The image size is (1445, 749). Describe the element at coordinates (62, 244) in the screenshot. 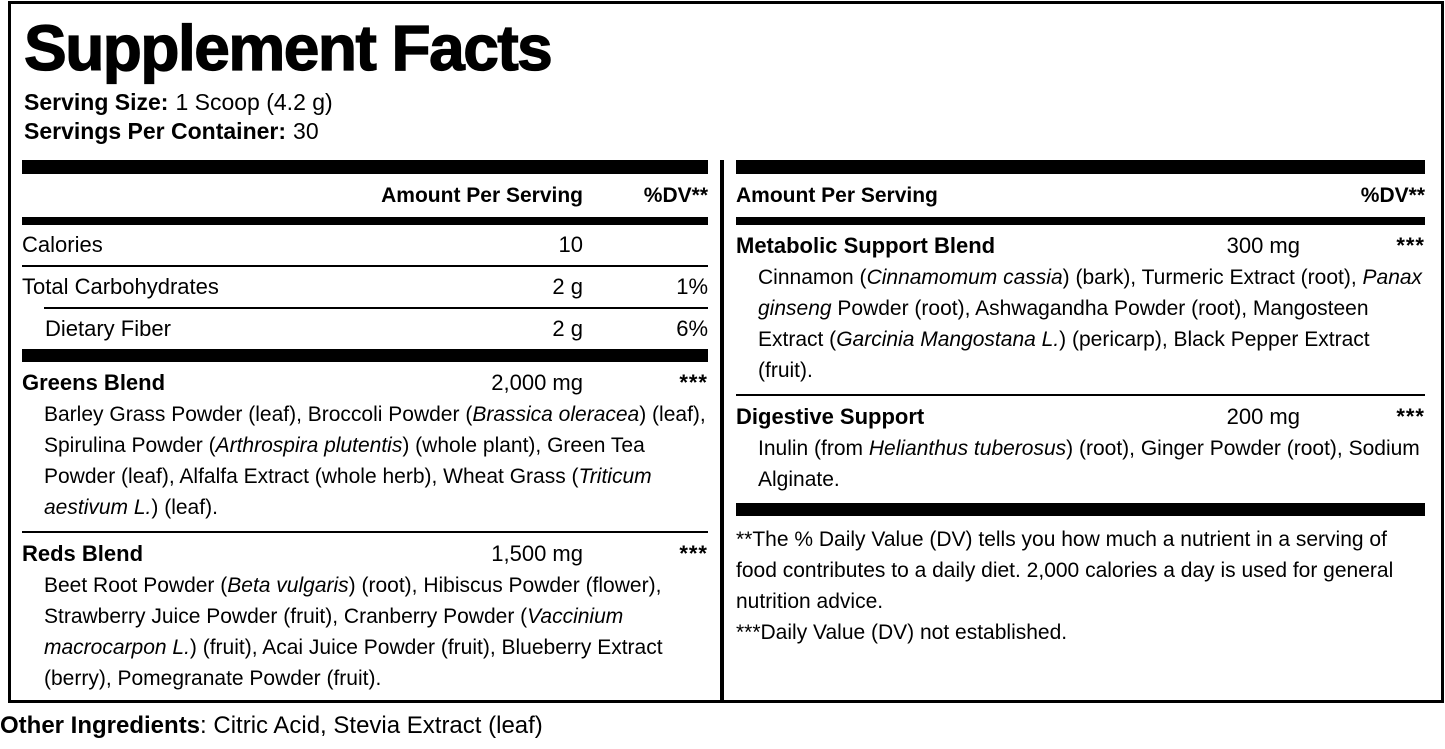

I see `nutrient-name: Calories` at that location.